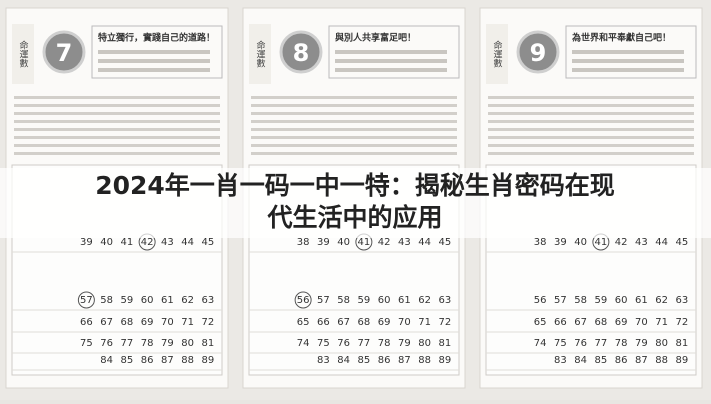  Describe the element at coordinates (156, 38) in the screenshot. I see `heading: 特立獨行，實踐自己的道路！` at that location.